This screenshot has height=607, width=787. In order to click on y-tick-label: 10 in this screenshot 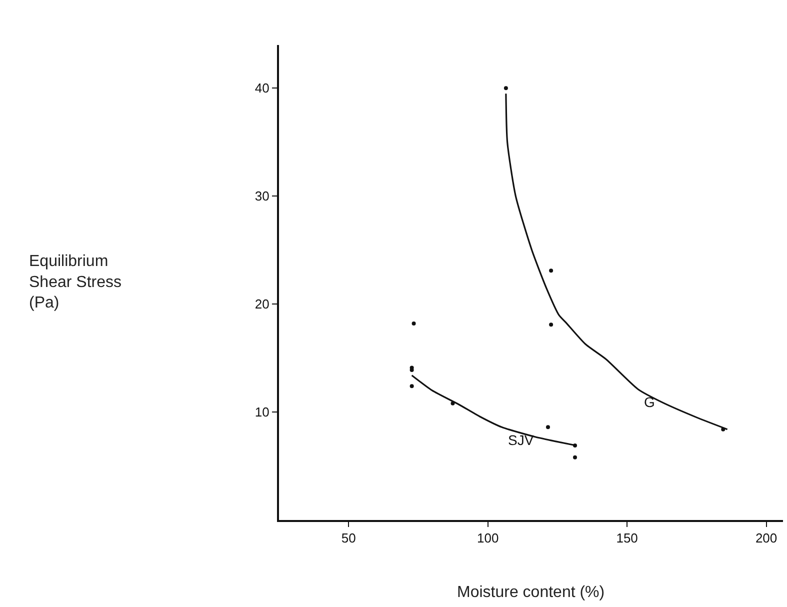, I will do `click(262, 412)`.